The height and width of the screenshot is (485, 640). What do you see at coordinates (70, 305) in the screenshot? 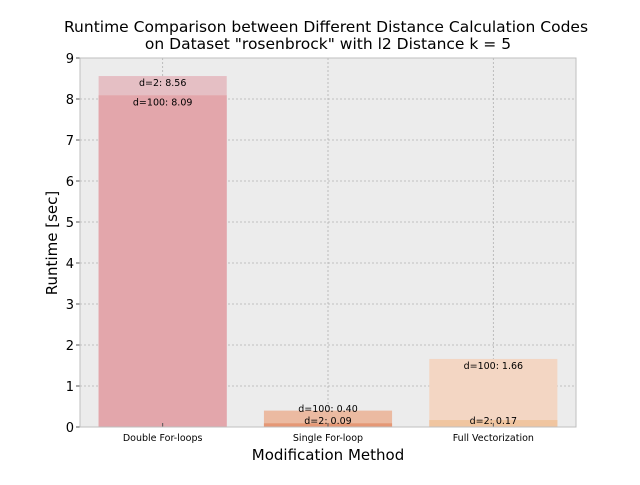
I see `y-tick-label: 3` at bounding box center [70, 305].